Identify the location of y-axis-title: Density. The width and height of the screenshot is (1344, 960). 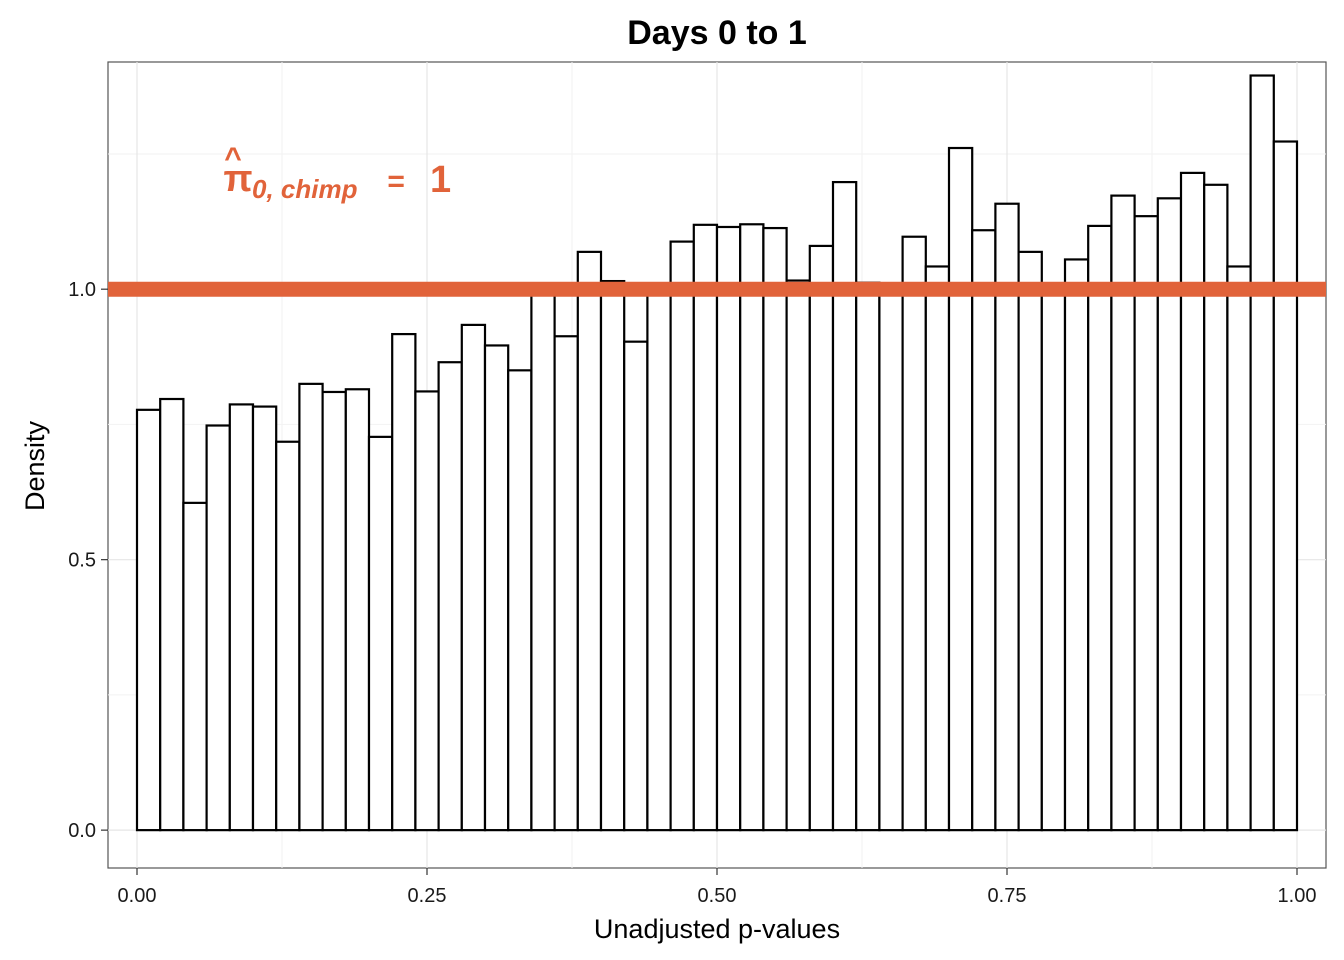
(35, 465).